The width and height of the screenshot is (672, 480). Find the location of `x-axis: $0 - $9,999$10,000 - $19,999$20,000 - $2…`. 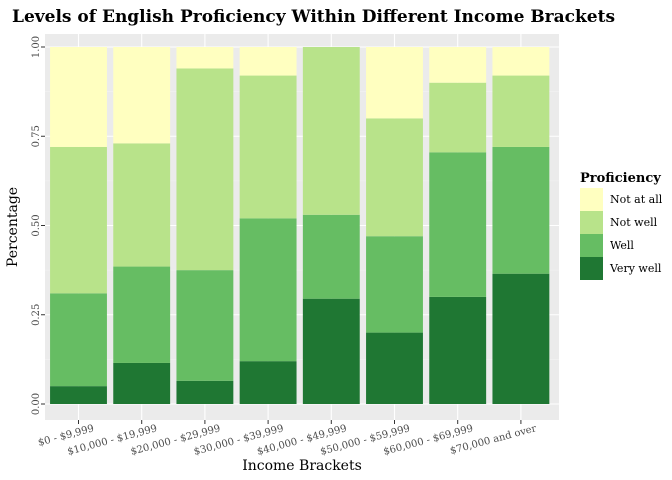

x-axis: $0 - $9,999$10,000 - $19,999$20,000 - $2… is located at coordinates (287, 439).